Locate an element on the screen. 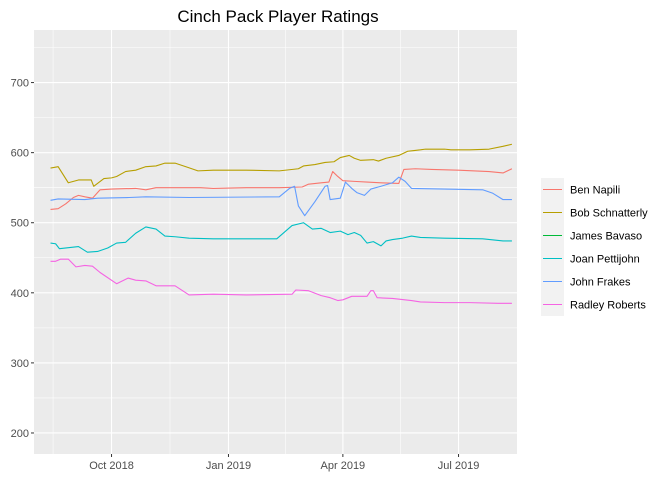 This screenshot has width=672, height=480. legend-label-joan-pettijohn: Joan Pettijohn is located at coordinates (605, 260).